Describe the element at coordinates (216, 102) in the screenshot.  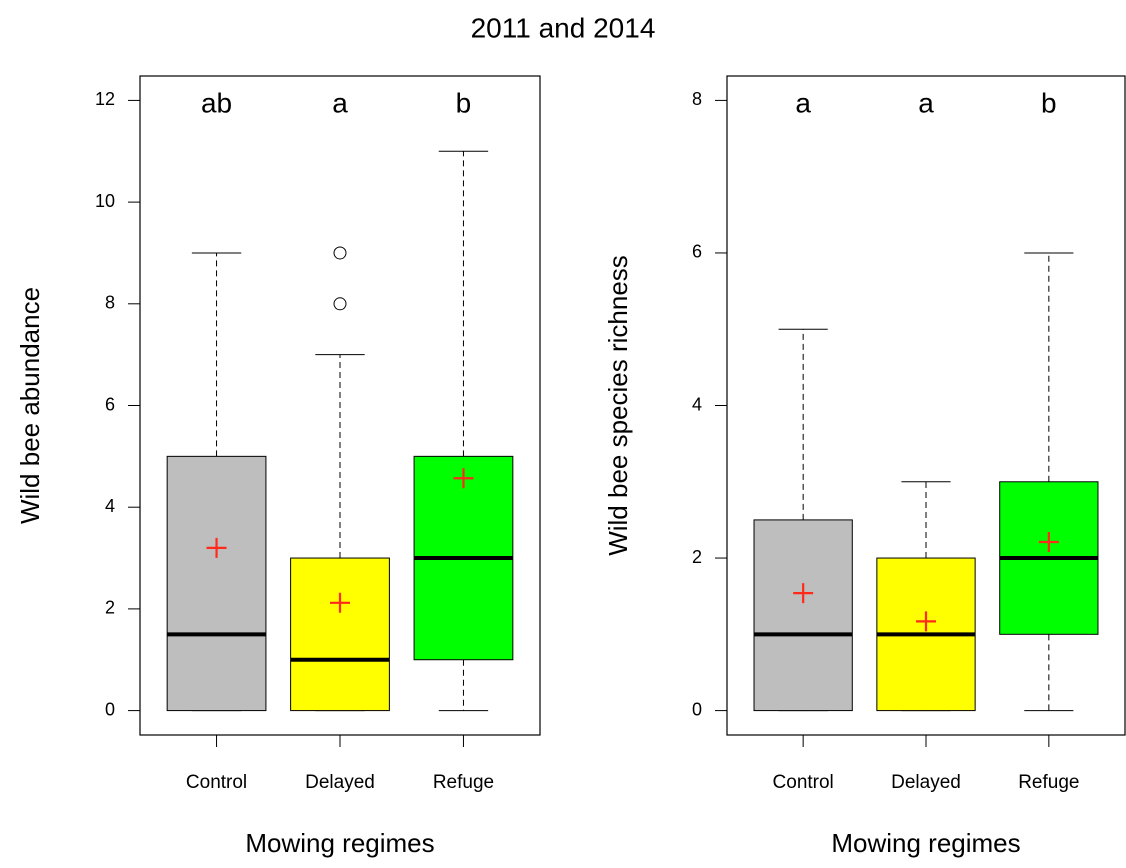
I see `significance-letter: ab` at that location.